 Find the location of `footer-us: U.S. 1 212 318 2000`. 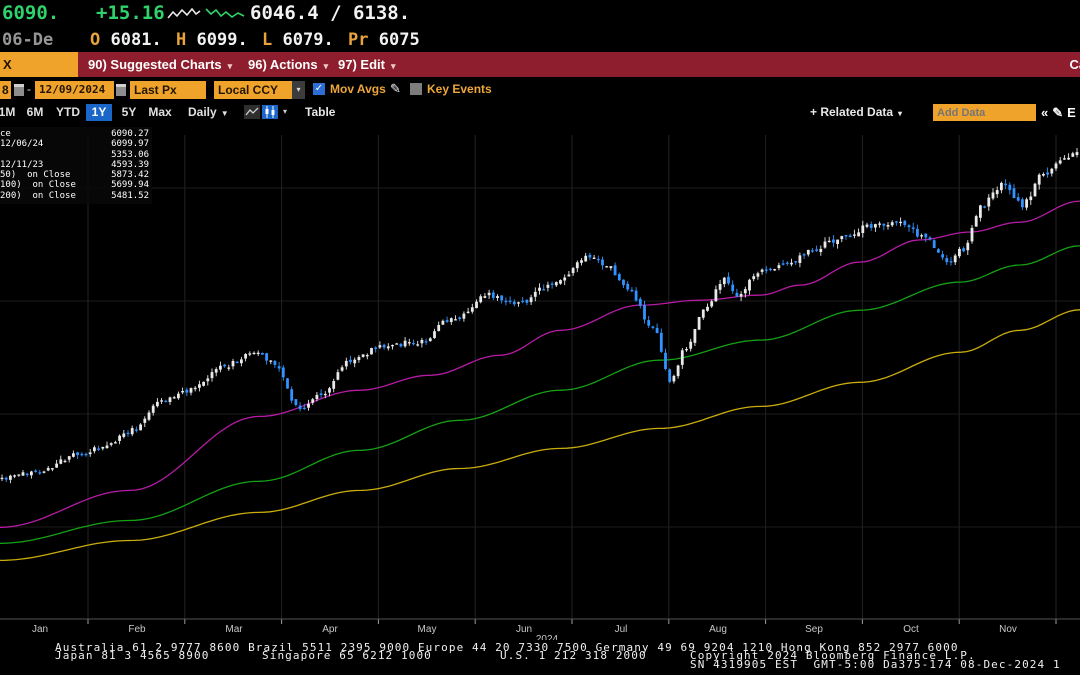

footer-us: U.S. 1 212 318 2000 is located at coordinates (573, 655).